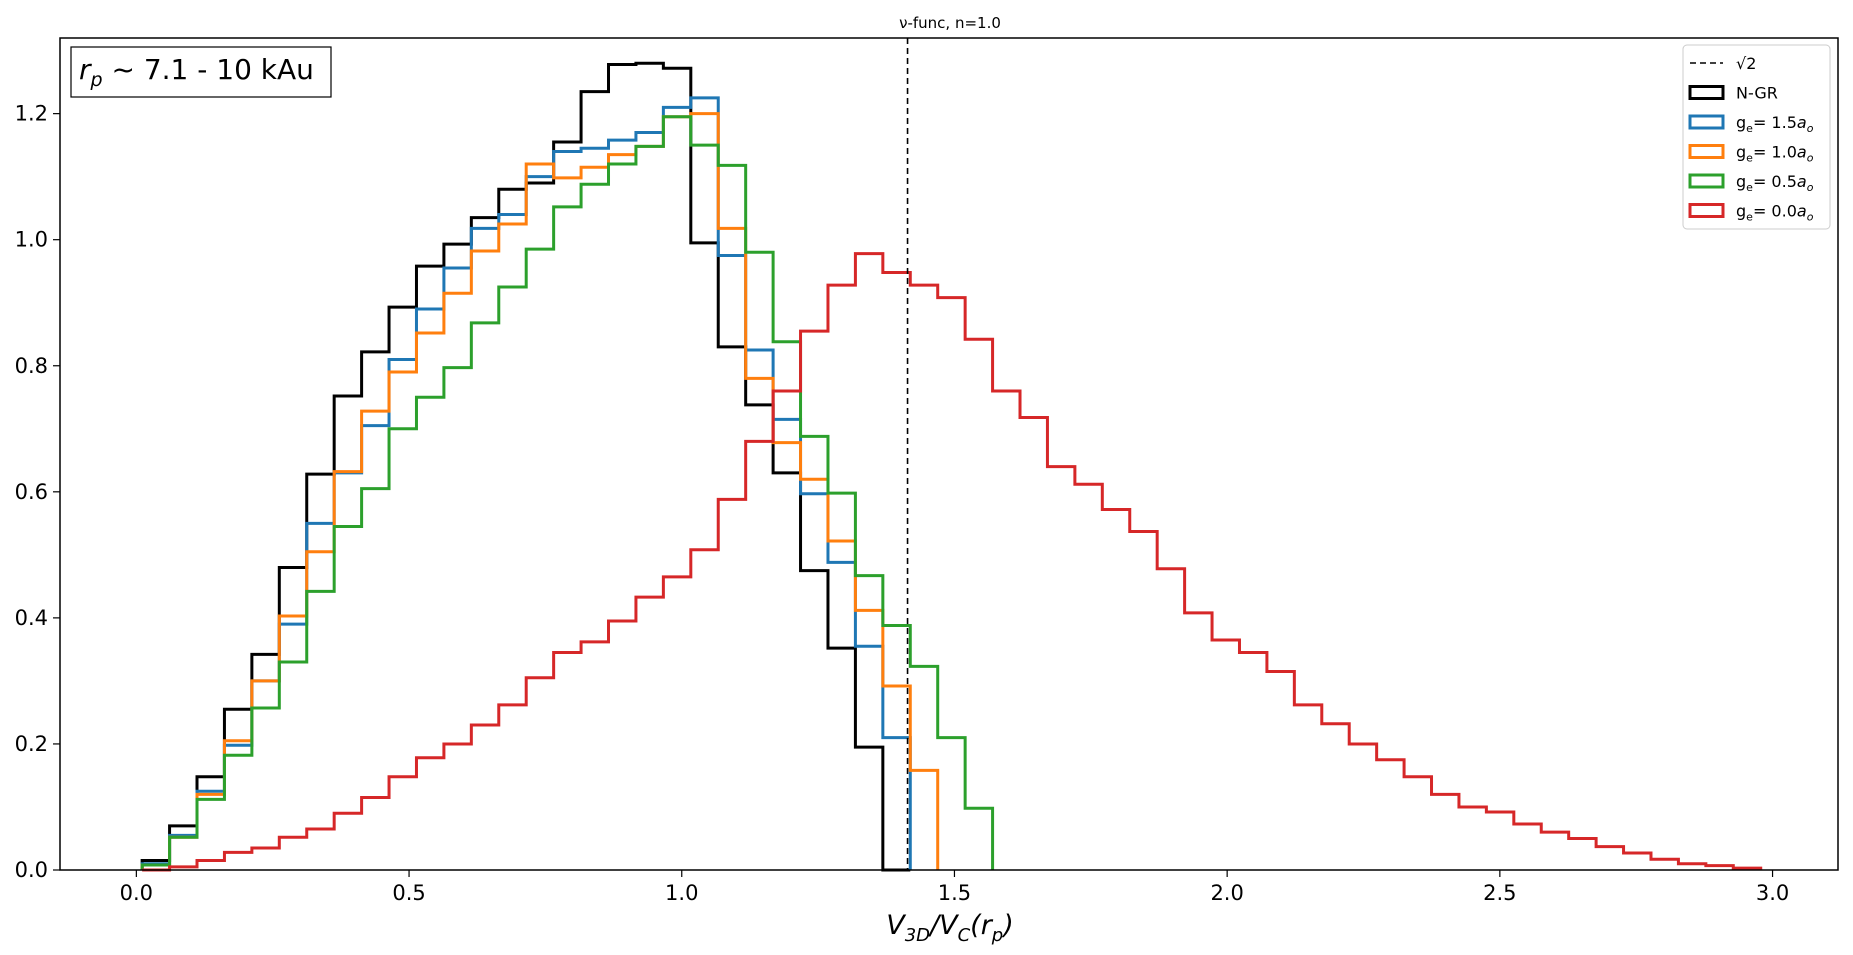  Describe the element at coordinates (31, 744) in the screenshot. I see `y-tick-label: 0.2` at that location.